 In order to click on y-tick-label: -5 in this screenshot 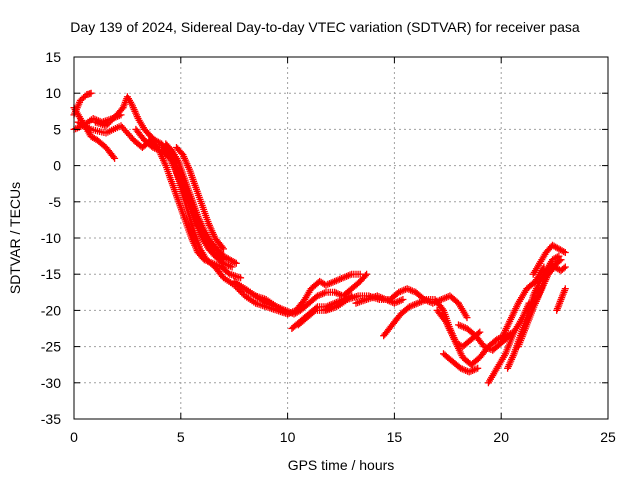, I will do `click(55, 202)`.